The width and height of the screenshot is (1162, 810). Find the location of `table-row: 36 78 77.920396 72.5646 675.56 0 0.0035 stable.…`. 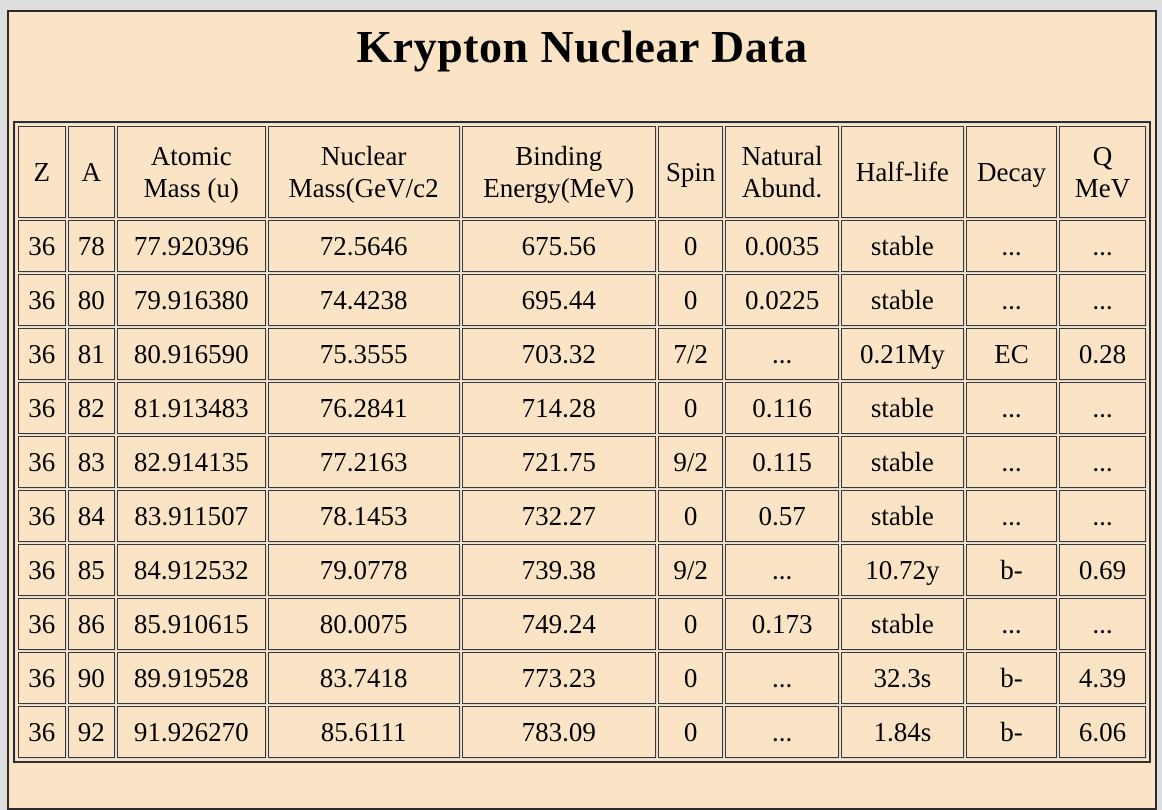

table-row: 36 78 77.920396 72.5646 675.56 0 0.0035 stable.… is located at coordinates (582, 246).